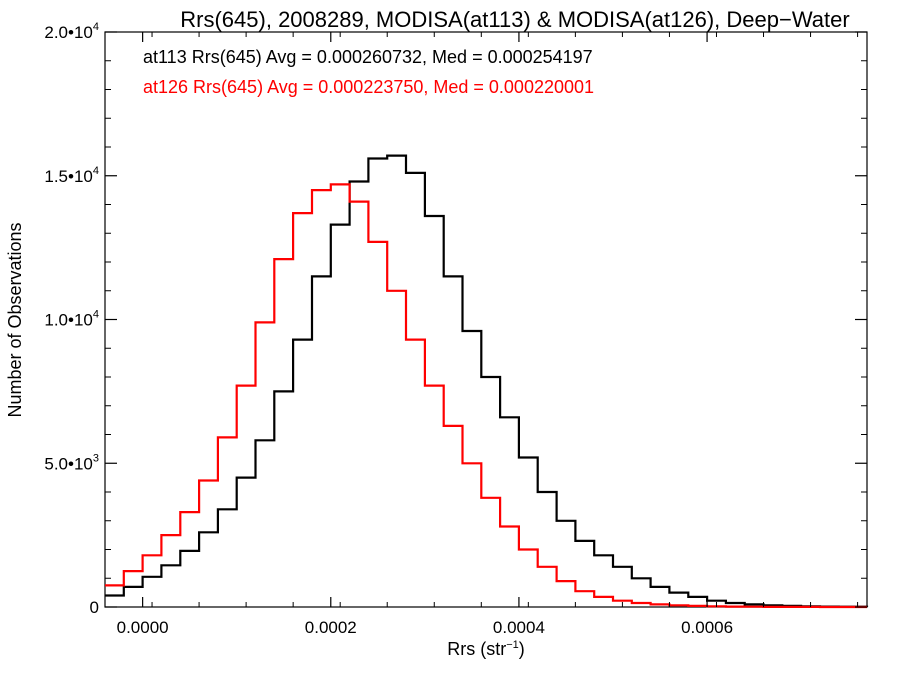 Image resolution: width=900 pixels, height=675 pixels. I want to click on x-tick-label: 0.0004, so click(519, 627).